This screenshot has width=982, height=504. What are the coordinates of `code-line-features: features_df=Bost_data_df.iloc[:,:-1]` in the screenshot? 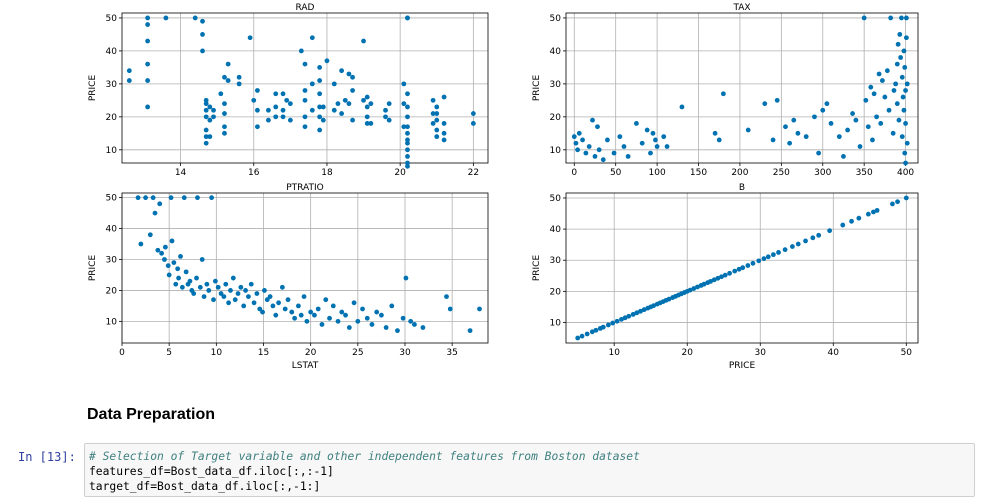 It's located at (211, 471).